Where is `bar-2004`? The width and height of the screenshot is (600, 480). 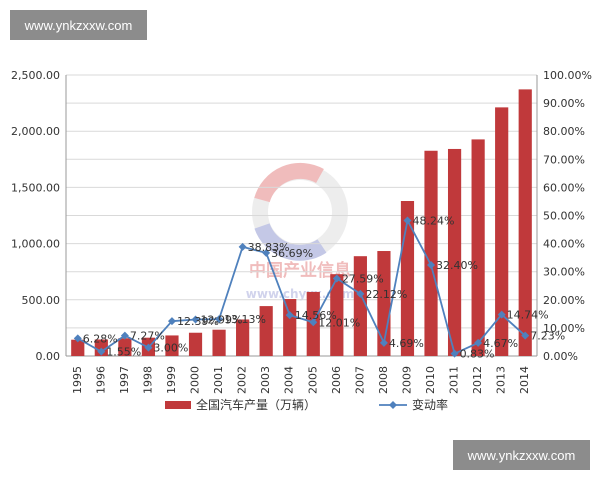
bar-2004 is located at coordinates (290, 327).